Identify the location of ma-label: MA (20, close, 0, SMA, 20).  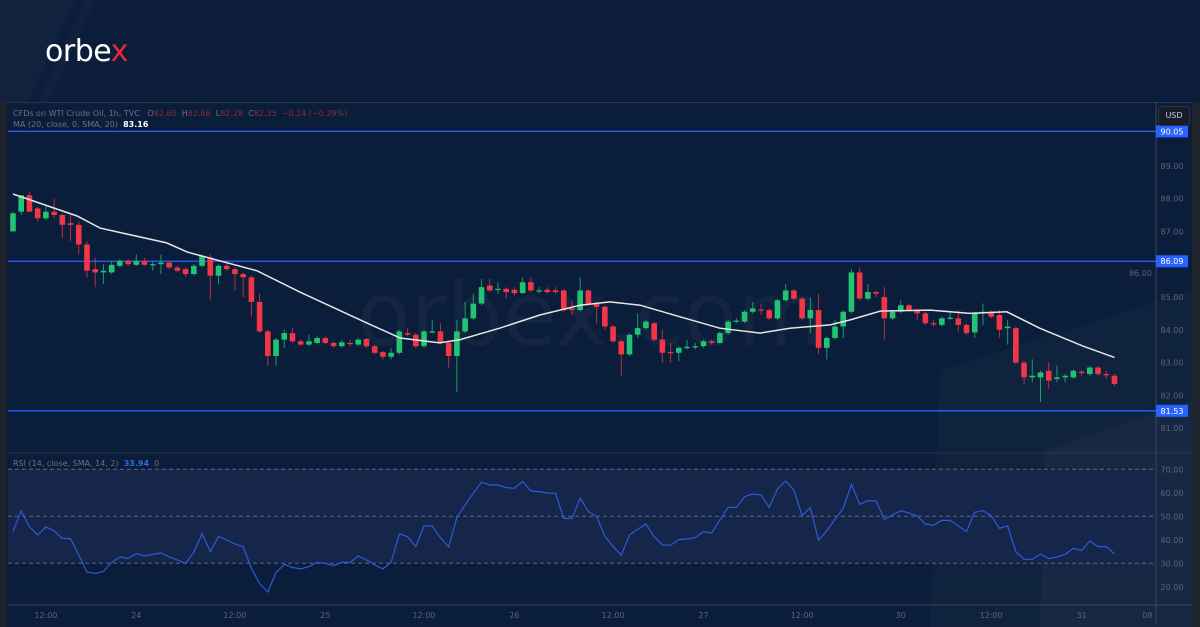
(66, 124).